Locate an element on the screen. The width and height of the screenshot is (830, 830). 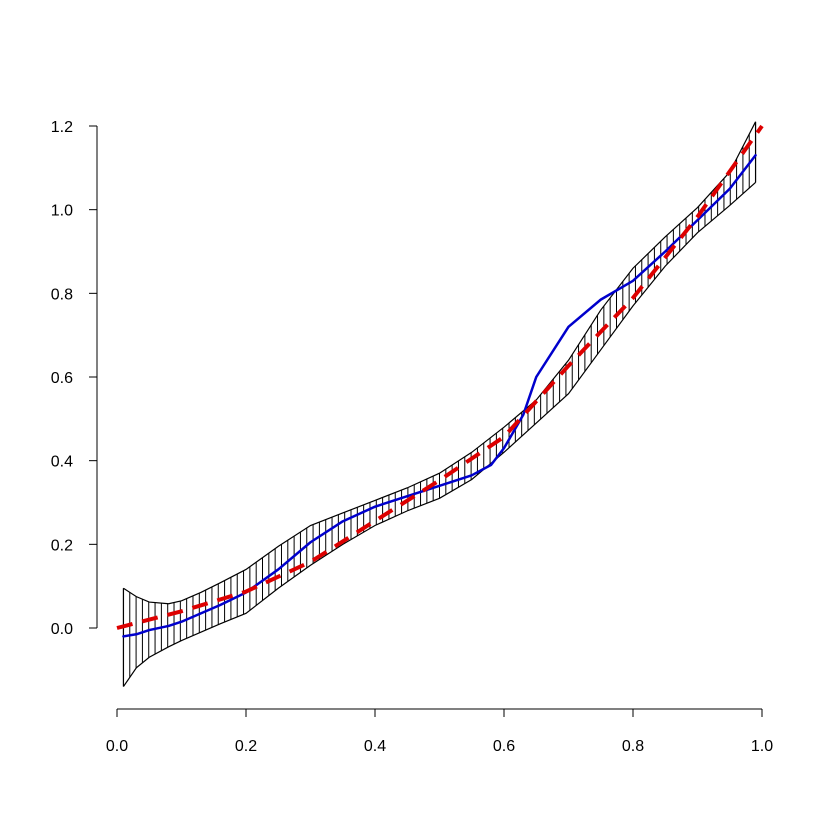
y-tick-label: 0.6 is located at coordinates (62, 378).